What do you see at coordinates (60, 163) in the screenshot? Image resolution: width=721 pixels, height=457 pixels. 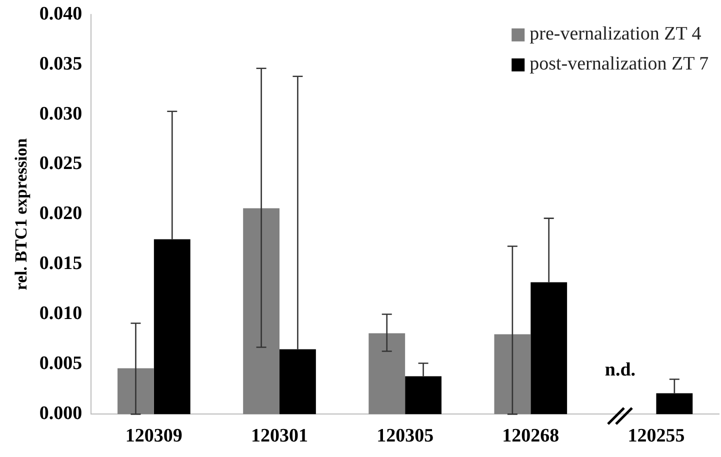 I see `y-tick-label: 0.025` at bounding box center [60, 163].